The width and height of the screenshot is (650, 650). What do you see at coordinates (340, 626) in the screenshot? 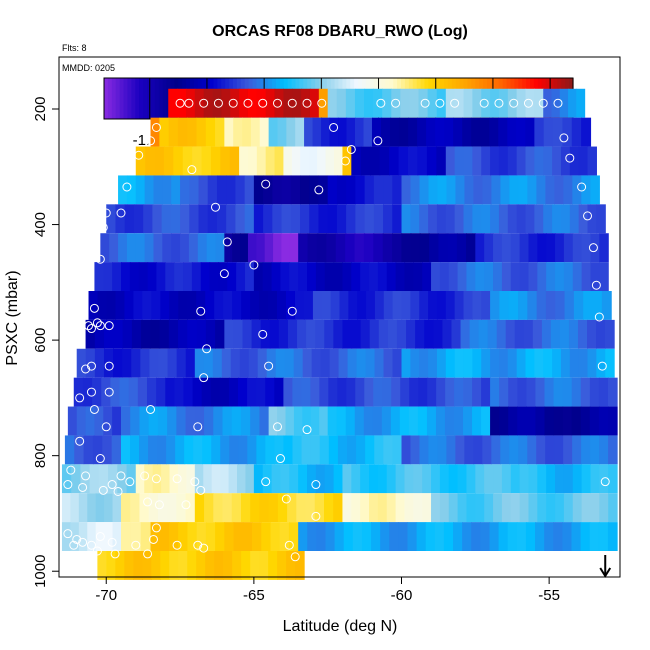
I see `x-axis-title: Latitude (deg N)` at bounding box center [340, 626].